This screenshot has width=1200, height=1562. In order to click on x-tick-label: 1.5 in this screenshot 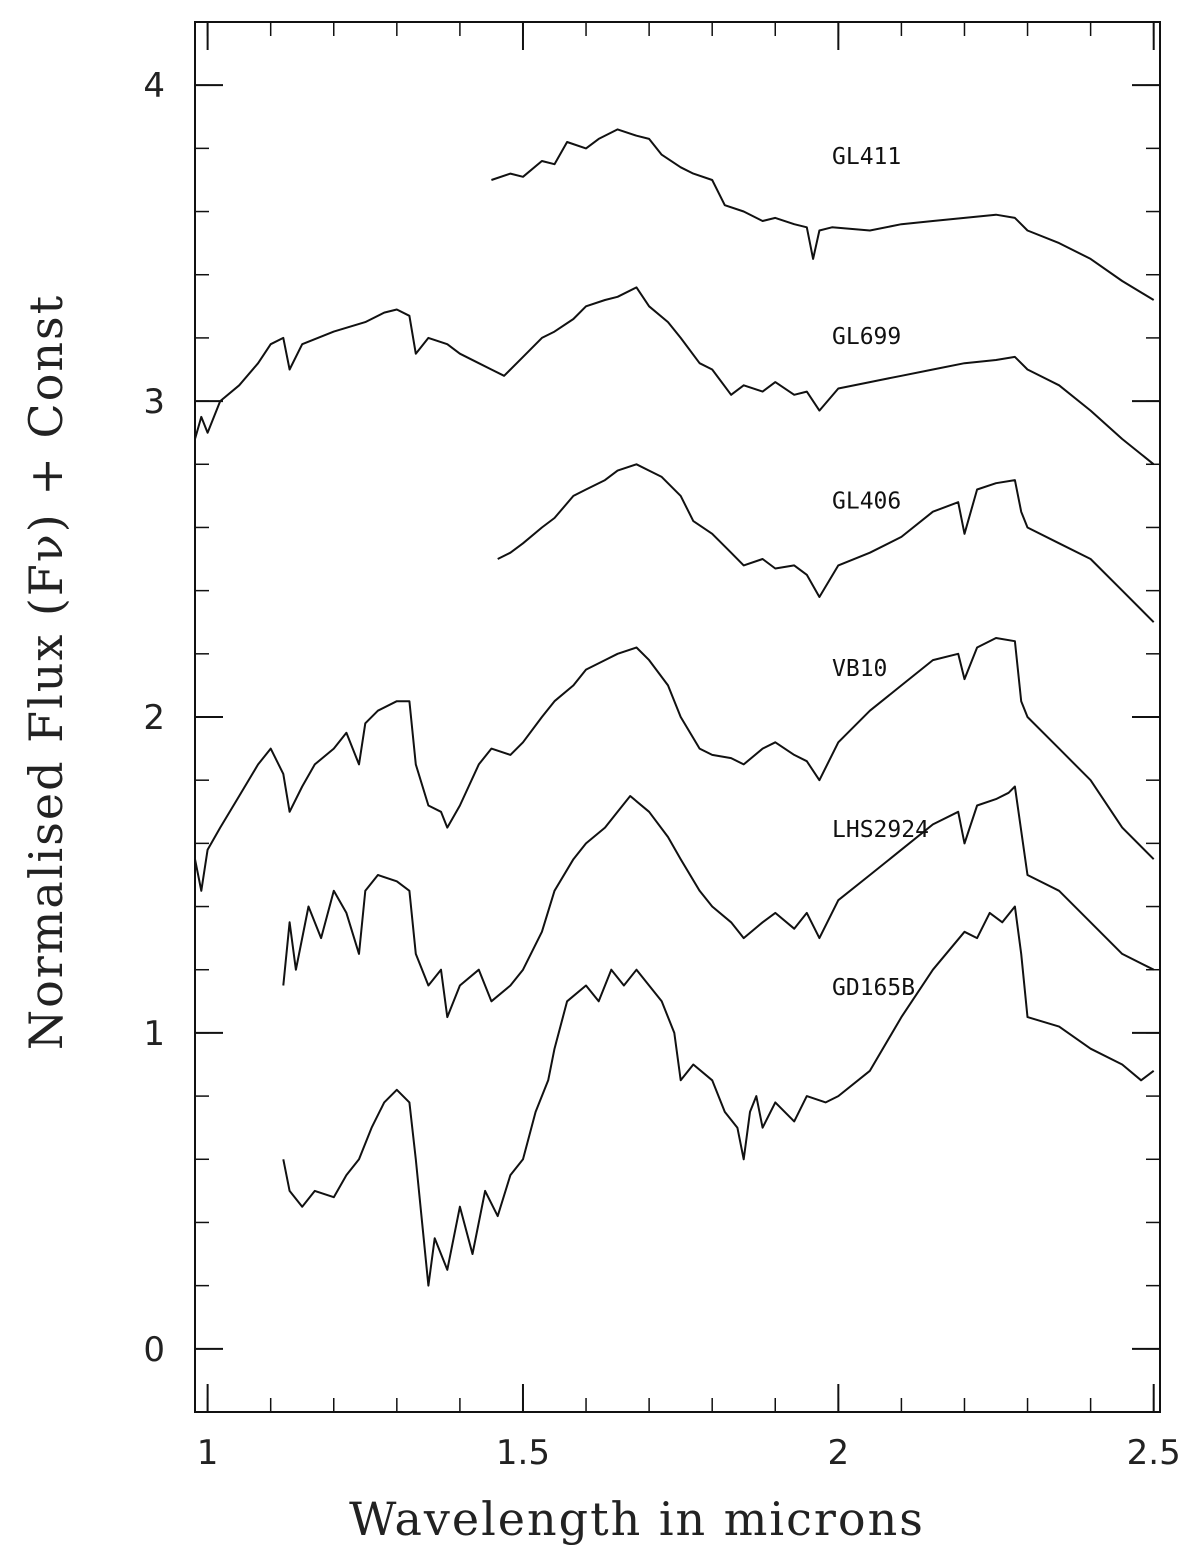, I will do `click(523, 1453)`.